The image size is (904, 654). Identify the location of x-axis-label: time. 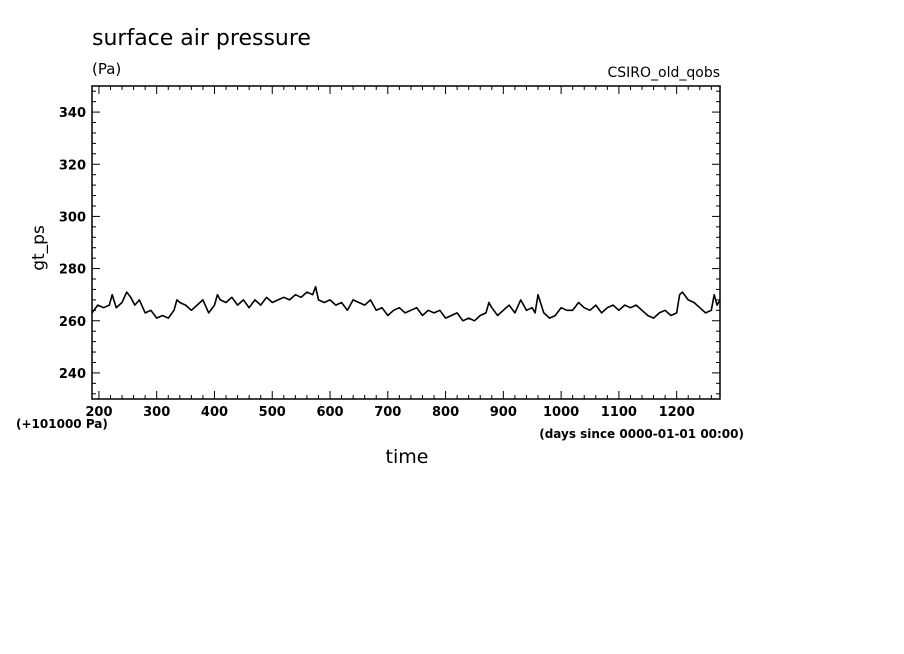
(407, 457).